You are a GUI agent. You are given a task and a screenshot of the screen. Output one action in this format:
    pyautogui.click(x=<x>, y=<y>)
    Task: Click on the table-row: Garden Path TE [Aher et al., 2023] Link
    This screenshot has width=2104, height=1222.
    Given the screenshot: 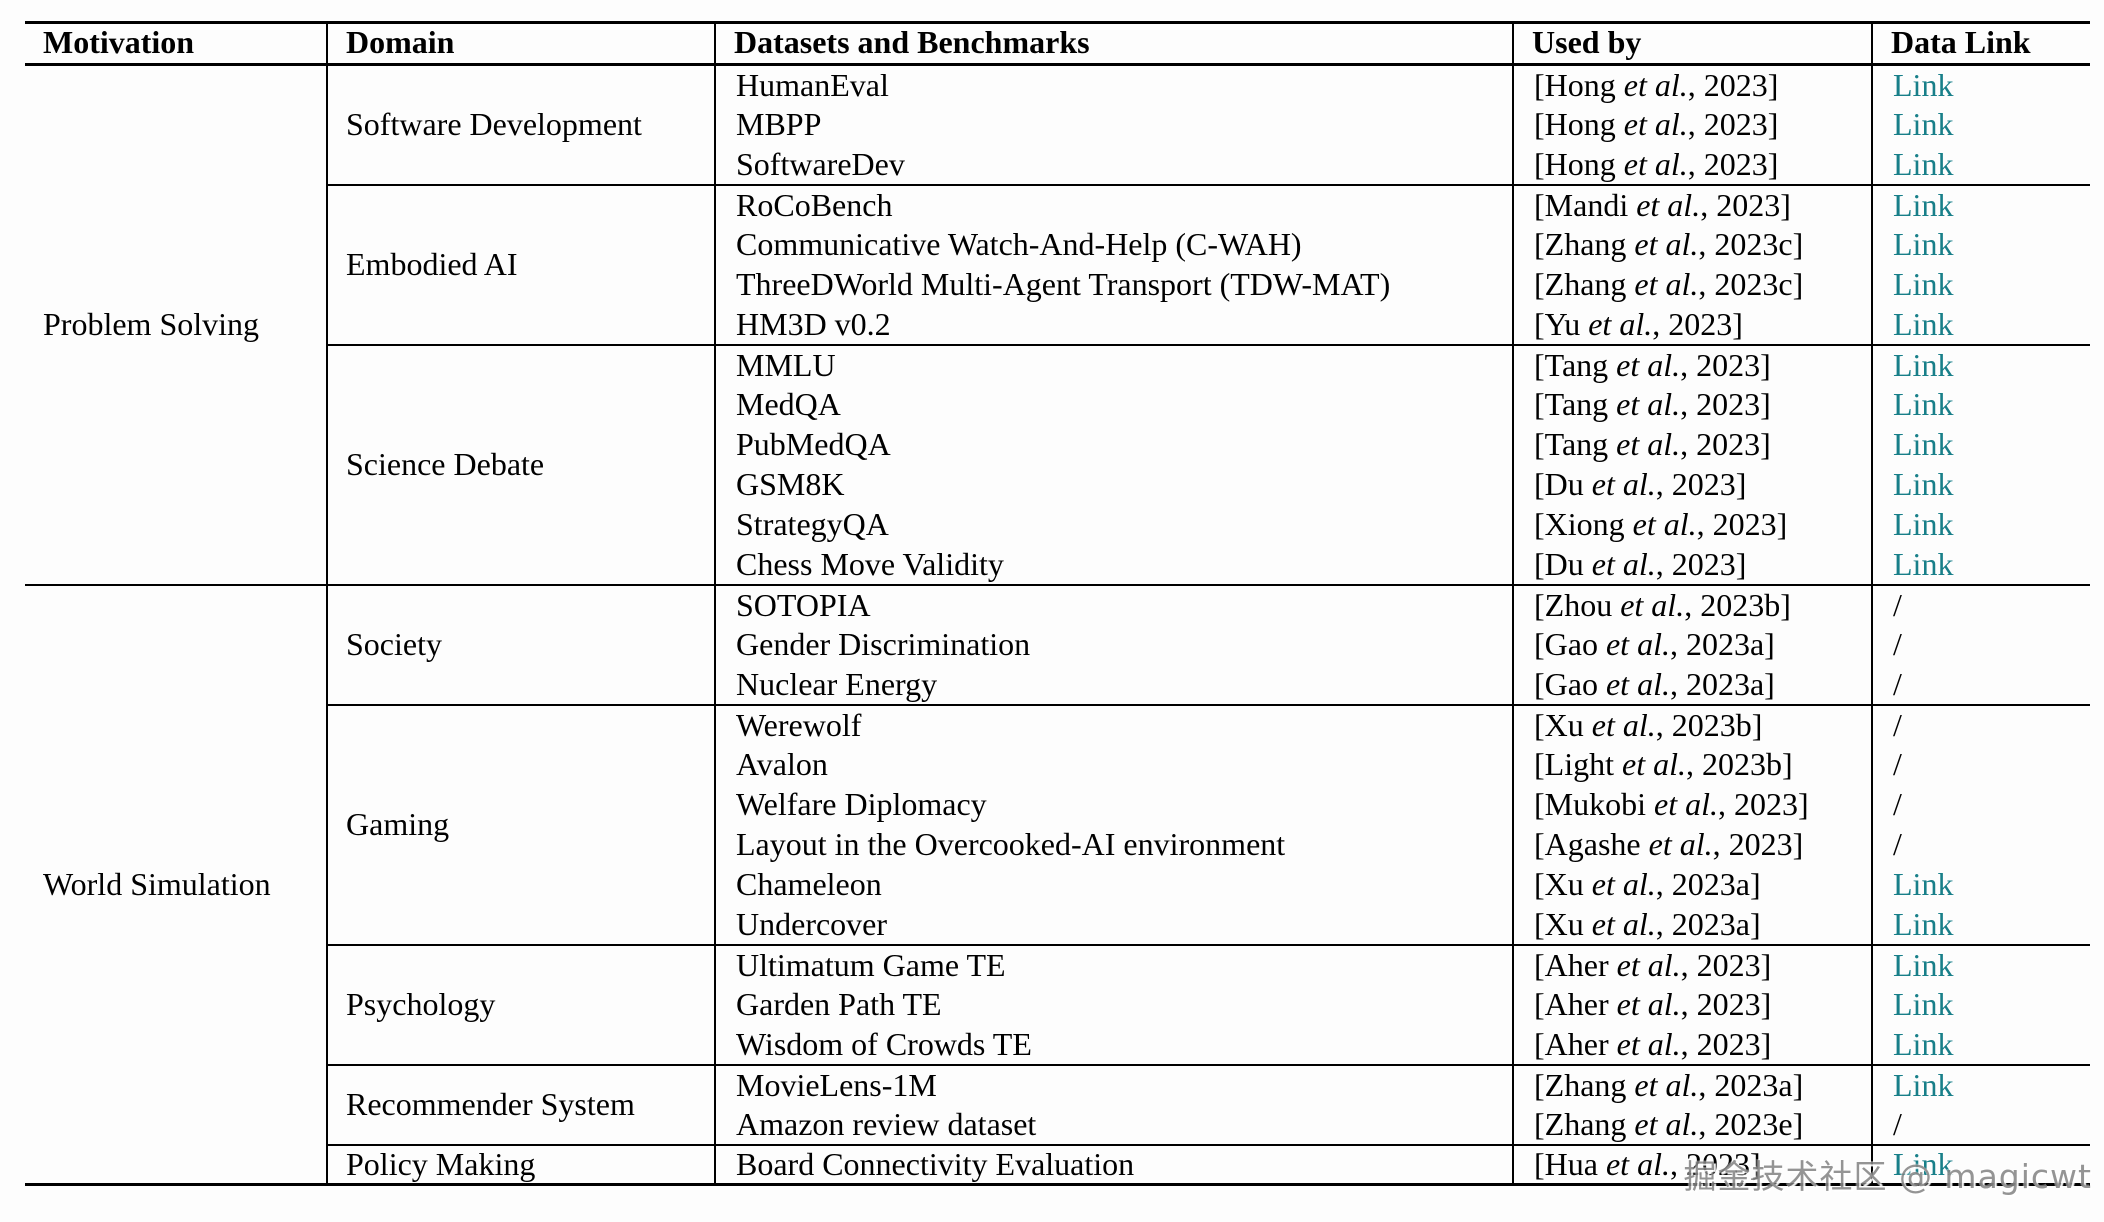 What is the action you would take?
    pyautogui.click(x=1057, y=1004)
    